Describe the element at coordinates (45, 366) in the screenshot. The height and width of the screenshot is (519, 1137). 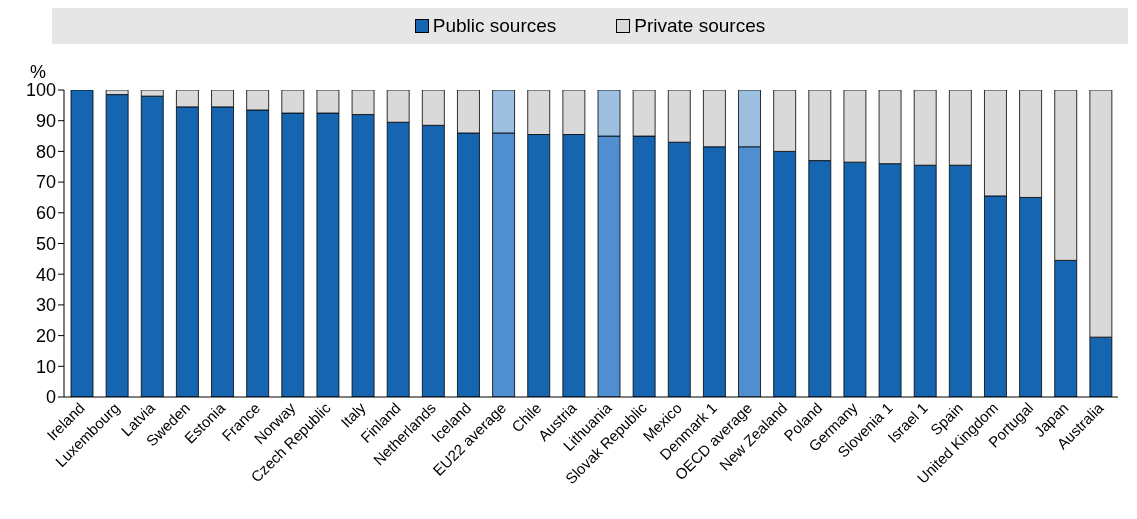
I see `y-tick-label: 10` at that location.